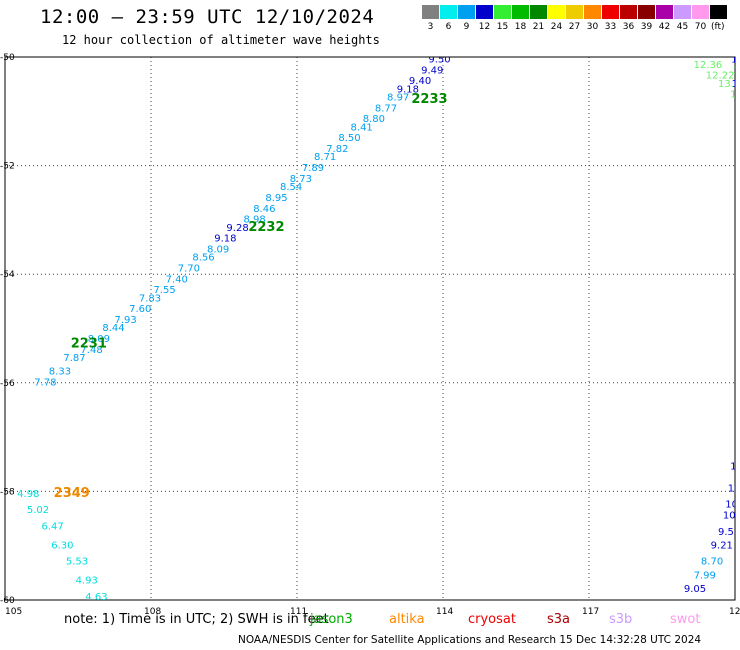 The height and width of the screenshot is (650, 740). I want to click on colorbar-label: 3, so click(430, 27).